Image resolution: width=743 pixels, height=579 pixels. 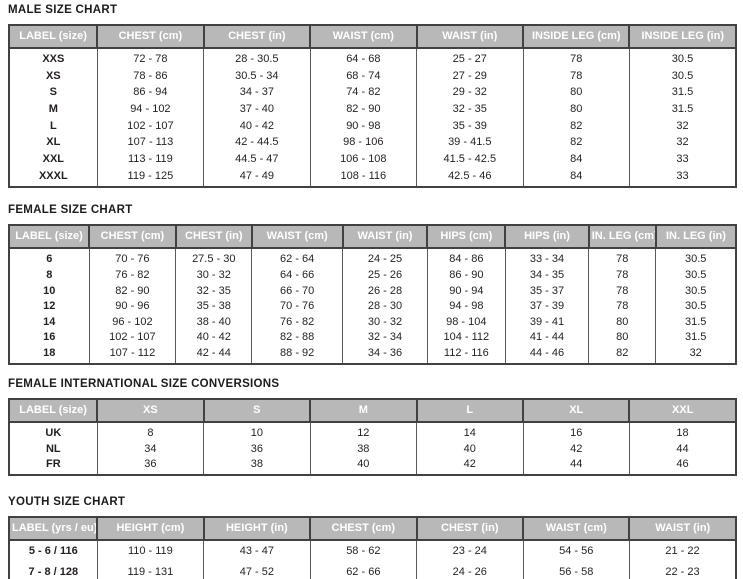 I want to click on value-cell: 94 - 98, so click(x=466, y=306).